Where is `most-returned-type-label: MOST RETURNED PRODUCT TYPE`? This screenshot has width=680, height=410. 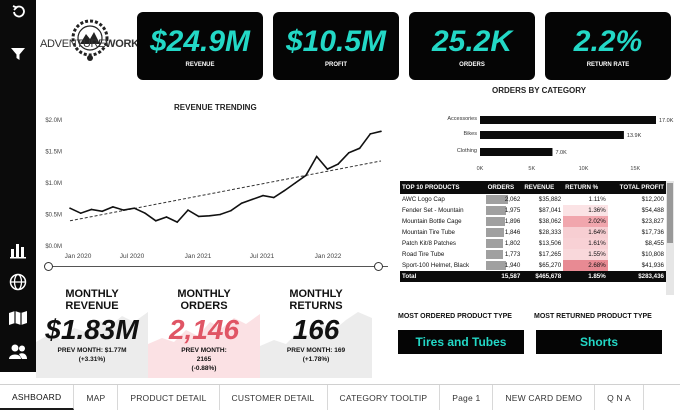
most-returned-type-label: MOST RETURNED PRODUCT TYPE is located at coordinates (593, 316).